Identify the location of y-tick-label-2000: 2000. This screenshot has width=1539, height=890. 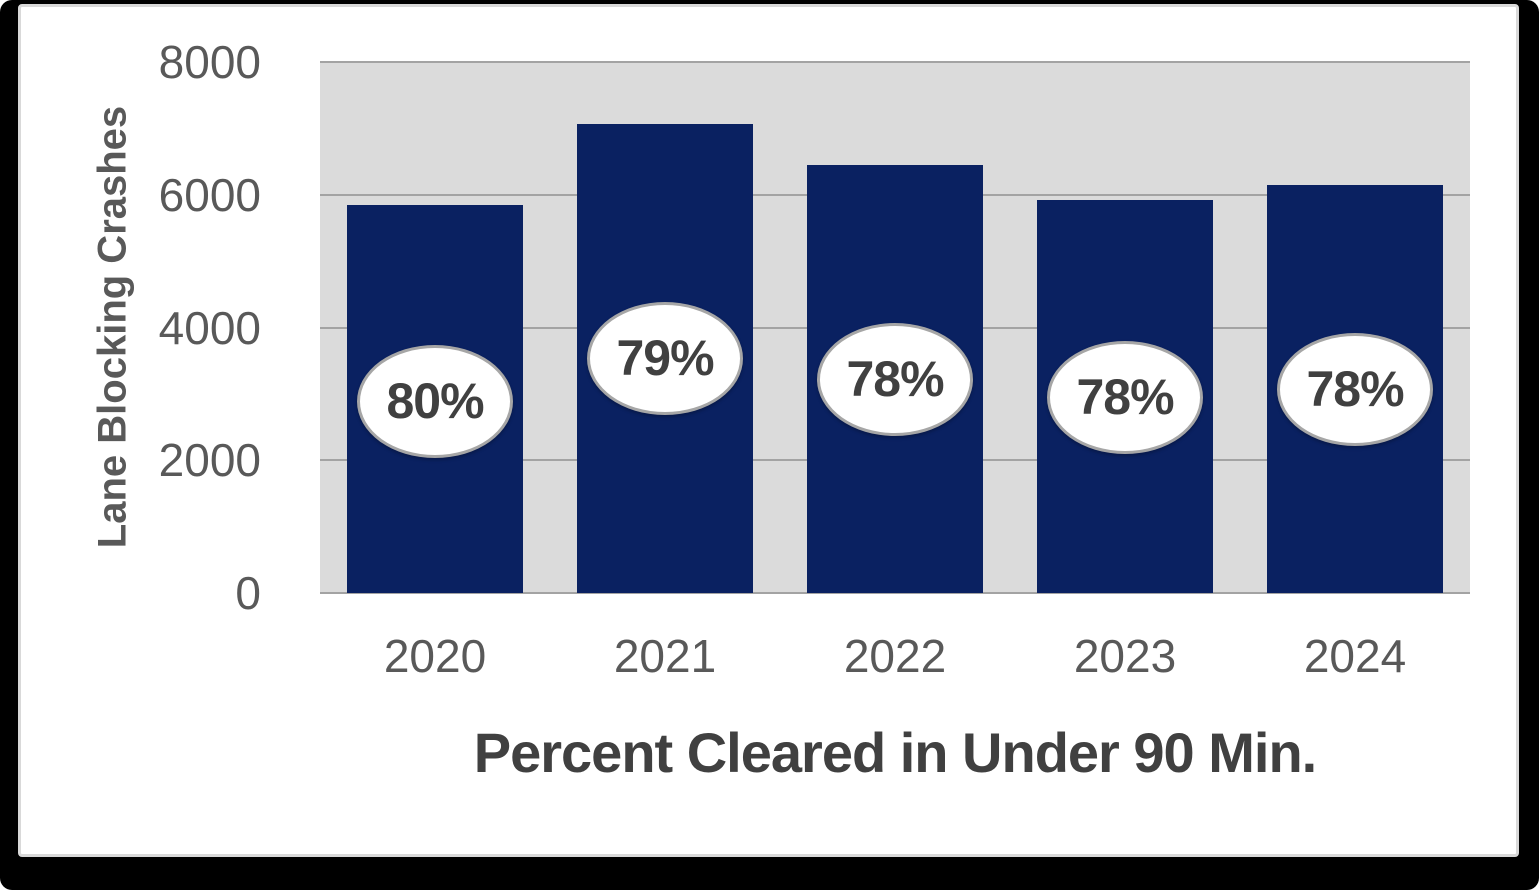
(209, 460).